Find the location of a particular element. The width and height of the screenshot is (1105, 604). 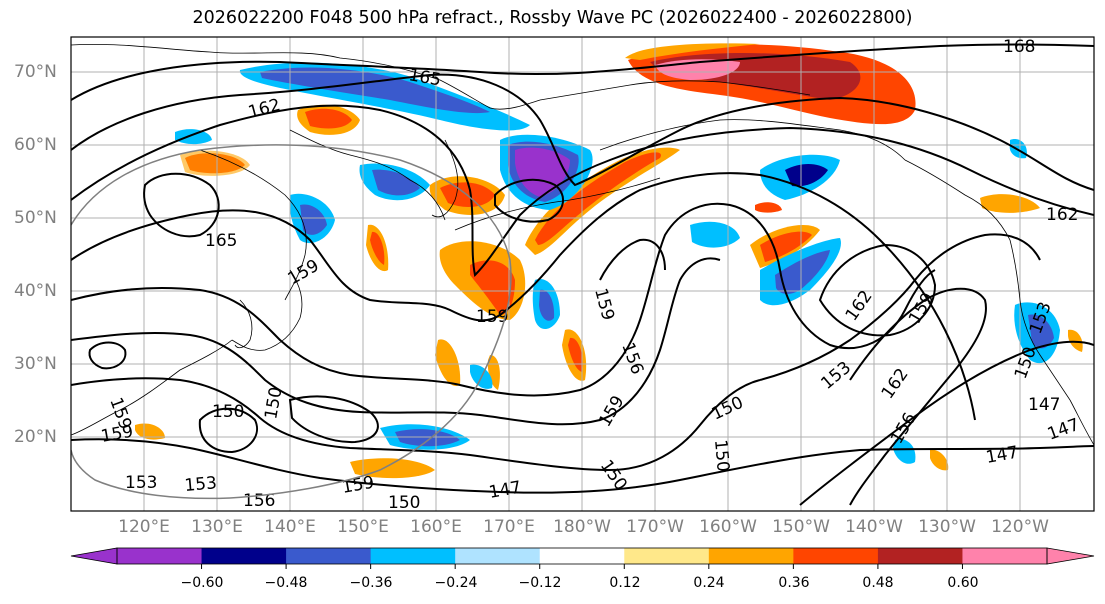

shade-japan-red is located at coordinates (377, 248).